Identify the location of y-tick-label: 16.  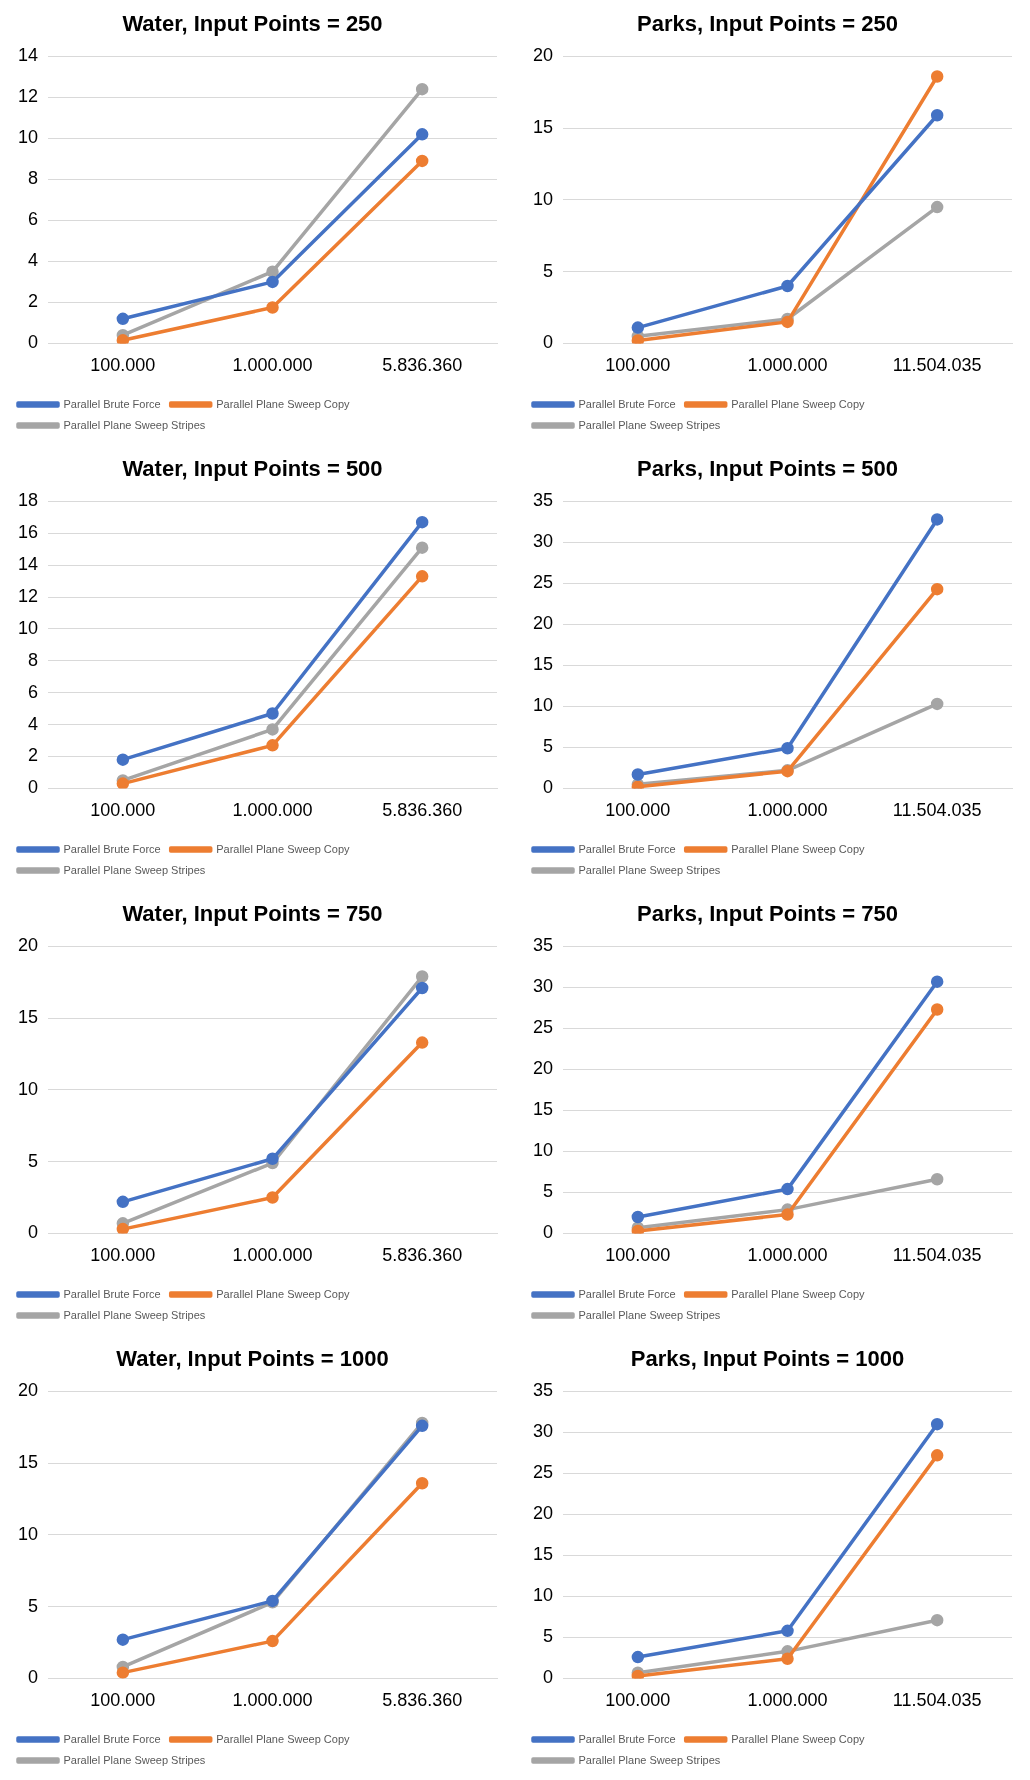
(28, 532).